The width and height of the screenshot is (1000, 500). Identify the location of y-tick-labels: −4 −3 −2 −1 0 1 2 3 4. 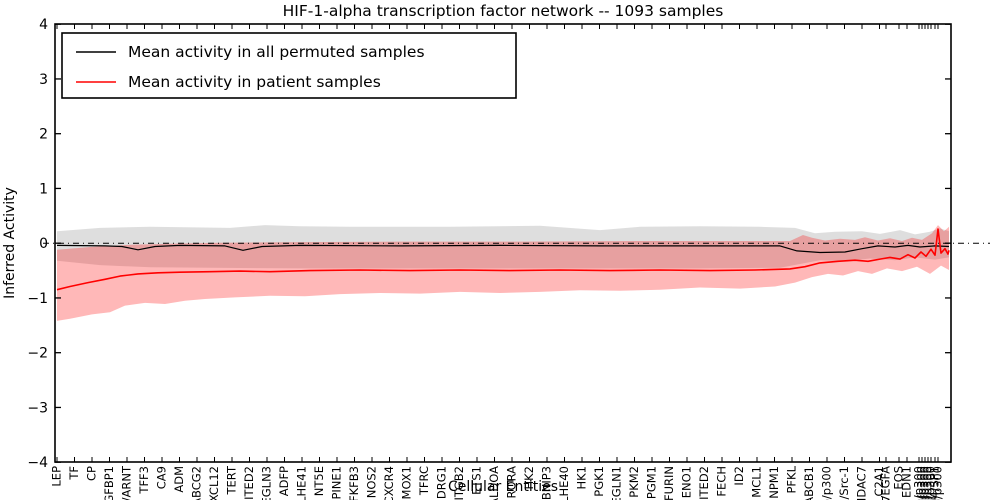
(37, 244).